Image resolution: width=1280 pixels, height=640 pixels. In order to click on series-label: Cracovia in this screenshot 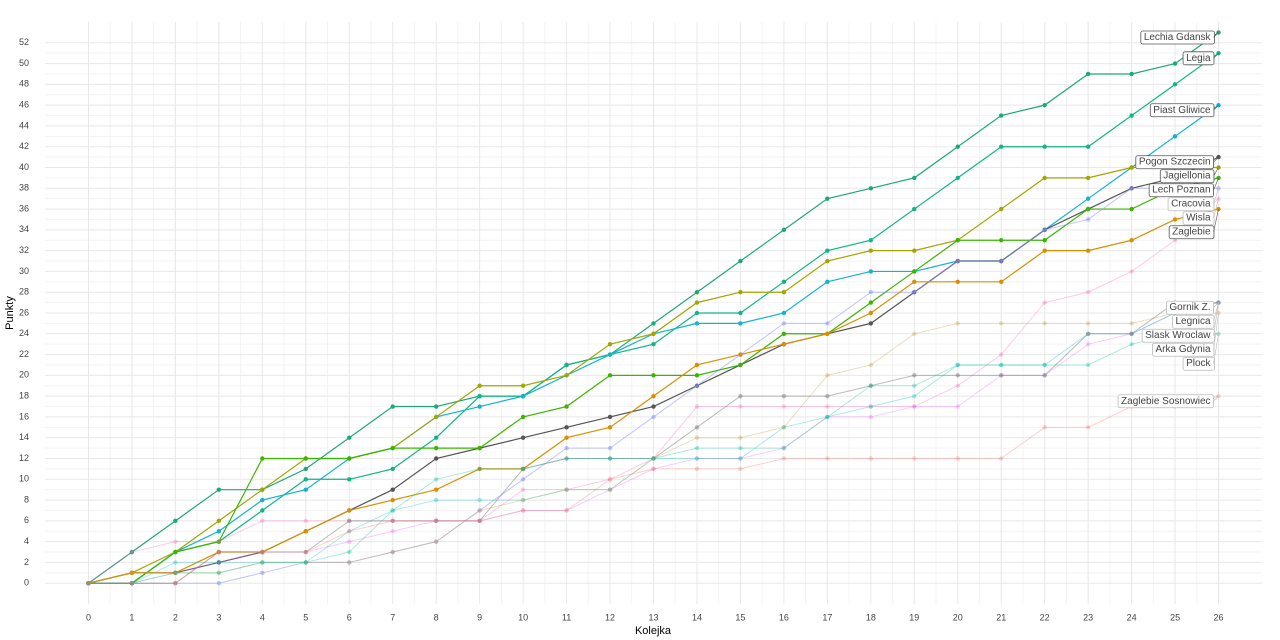, I will do `click(1193, 200)`.